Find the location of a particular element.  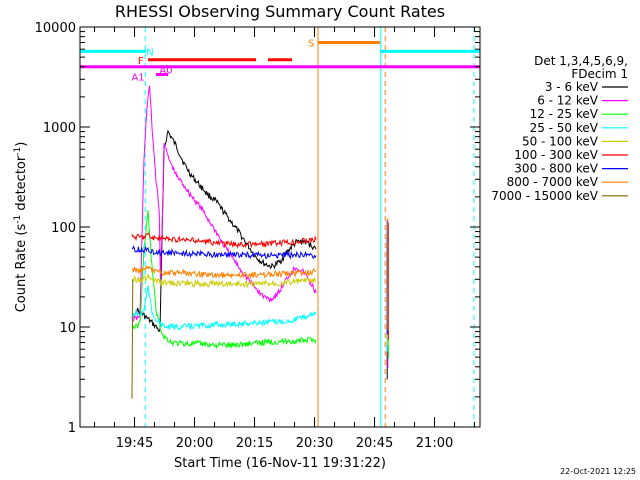

legend-label-3: 25 - 50 keV is located at coordinates (564, 128).